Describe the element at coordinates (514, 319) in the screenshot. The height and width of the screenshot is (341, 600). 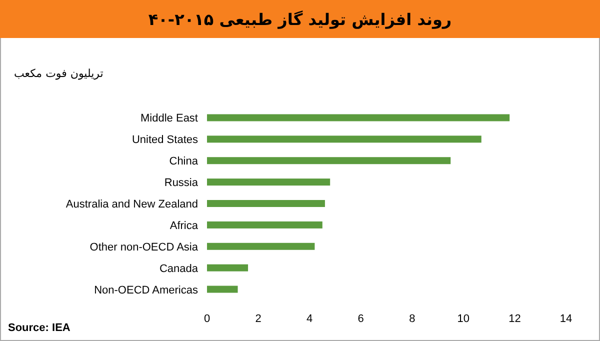
I see `x-tick-label: 12` at that location.